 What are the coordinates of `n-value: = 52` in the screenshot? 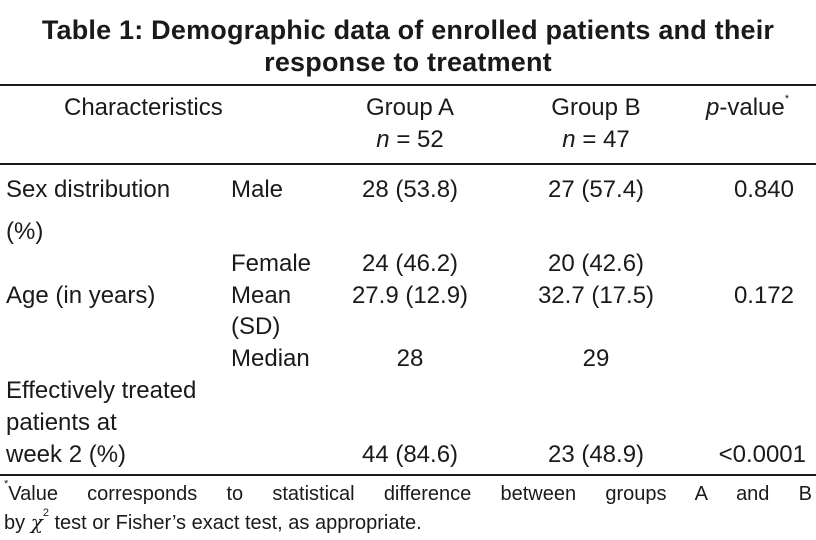 It's located at (420, 139).